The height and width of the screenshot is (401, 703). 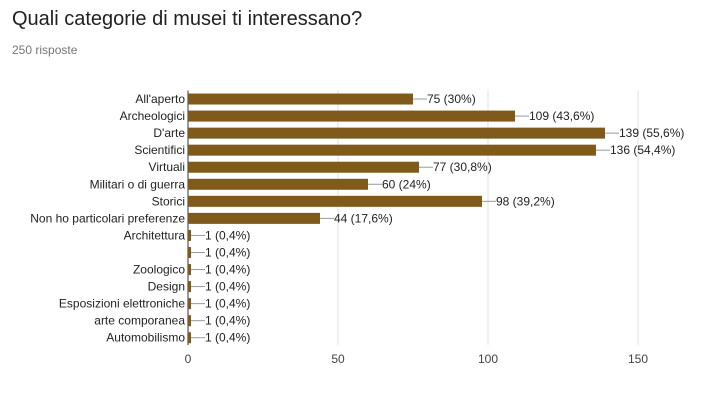 I want to click on data-label: 139 (55,6%), so click(x=651, y=133).